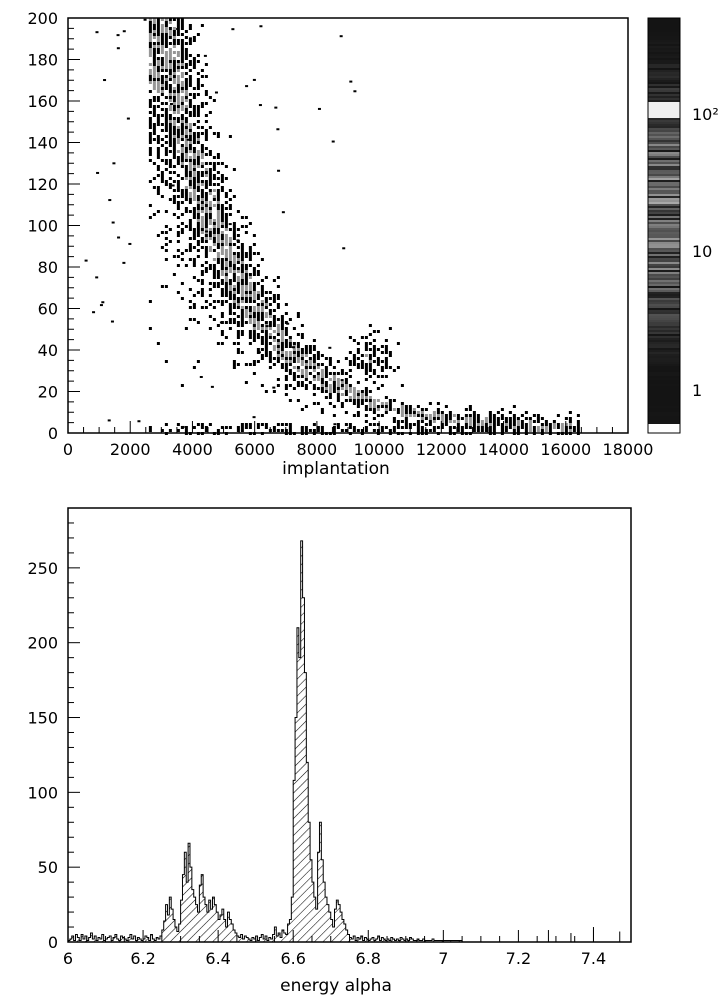 The image size is (728, 996). I want to click on colorbar-frame, so click(664, 225).